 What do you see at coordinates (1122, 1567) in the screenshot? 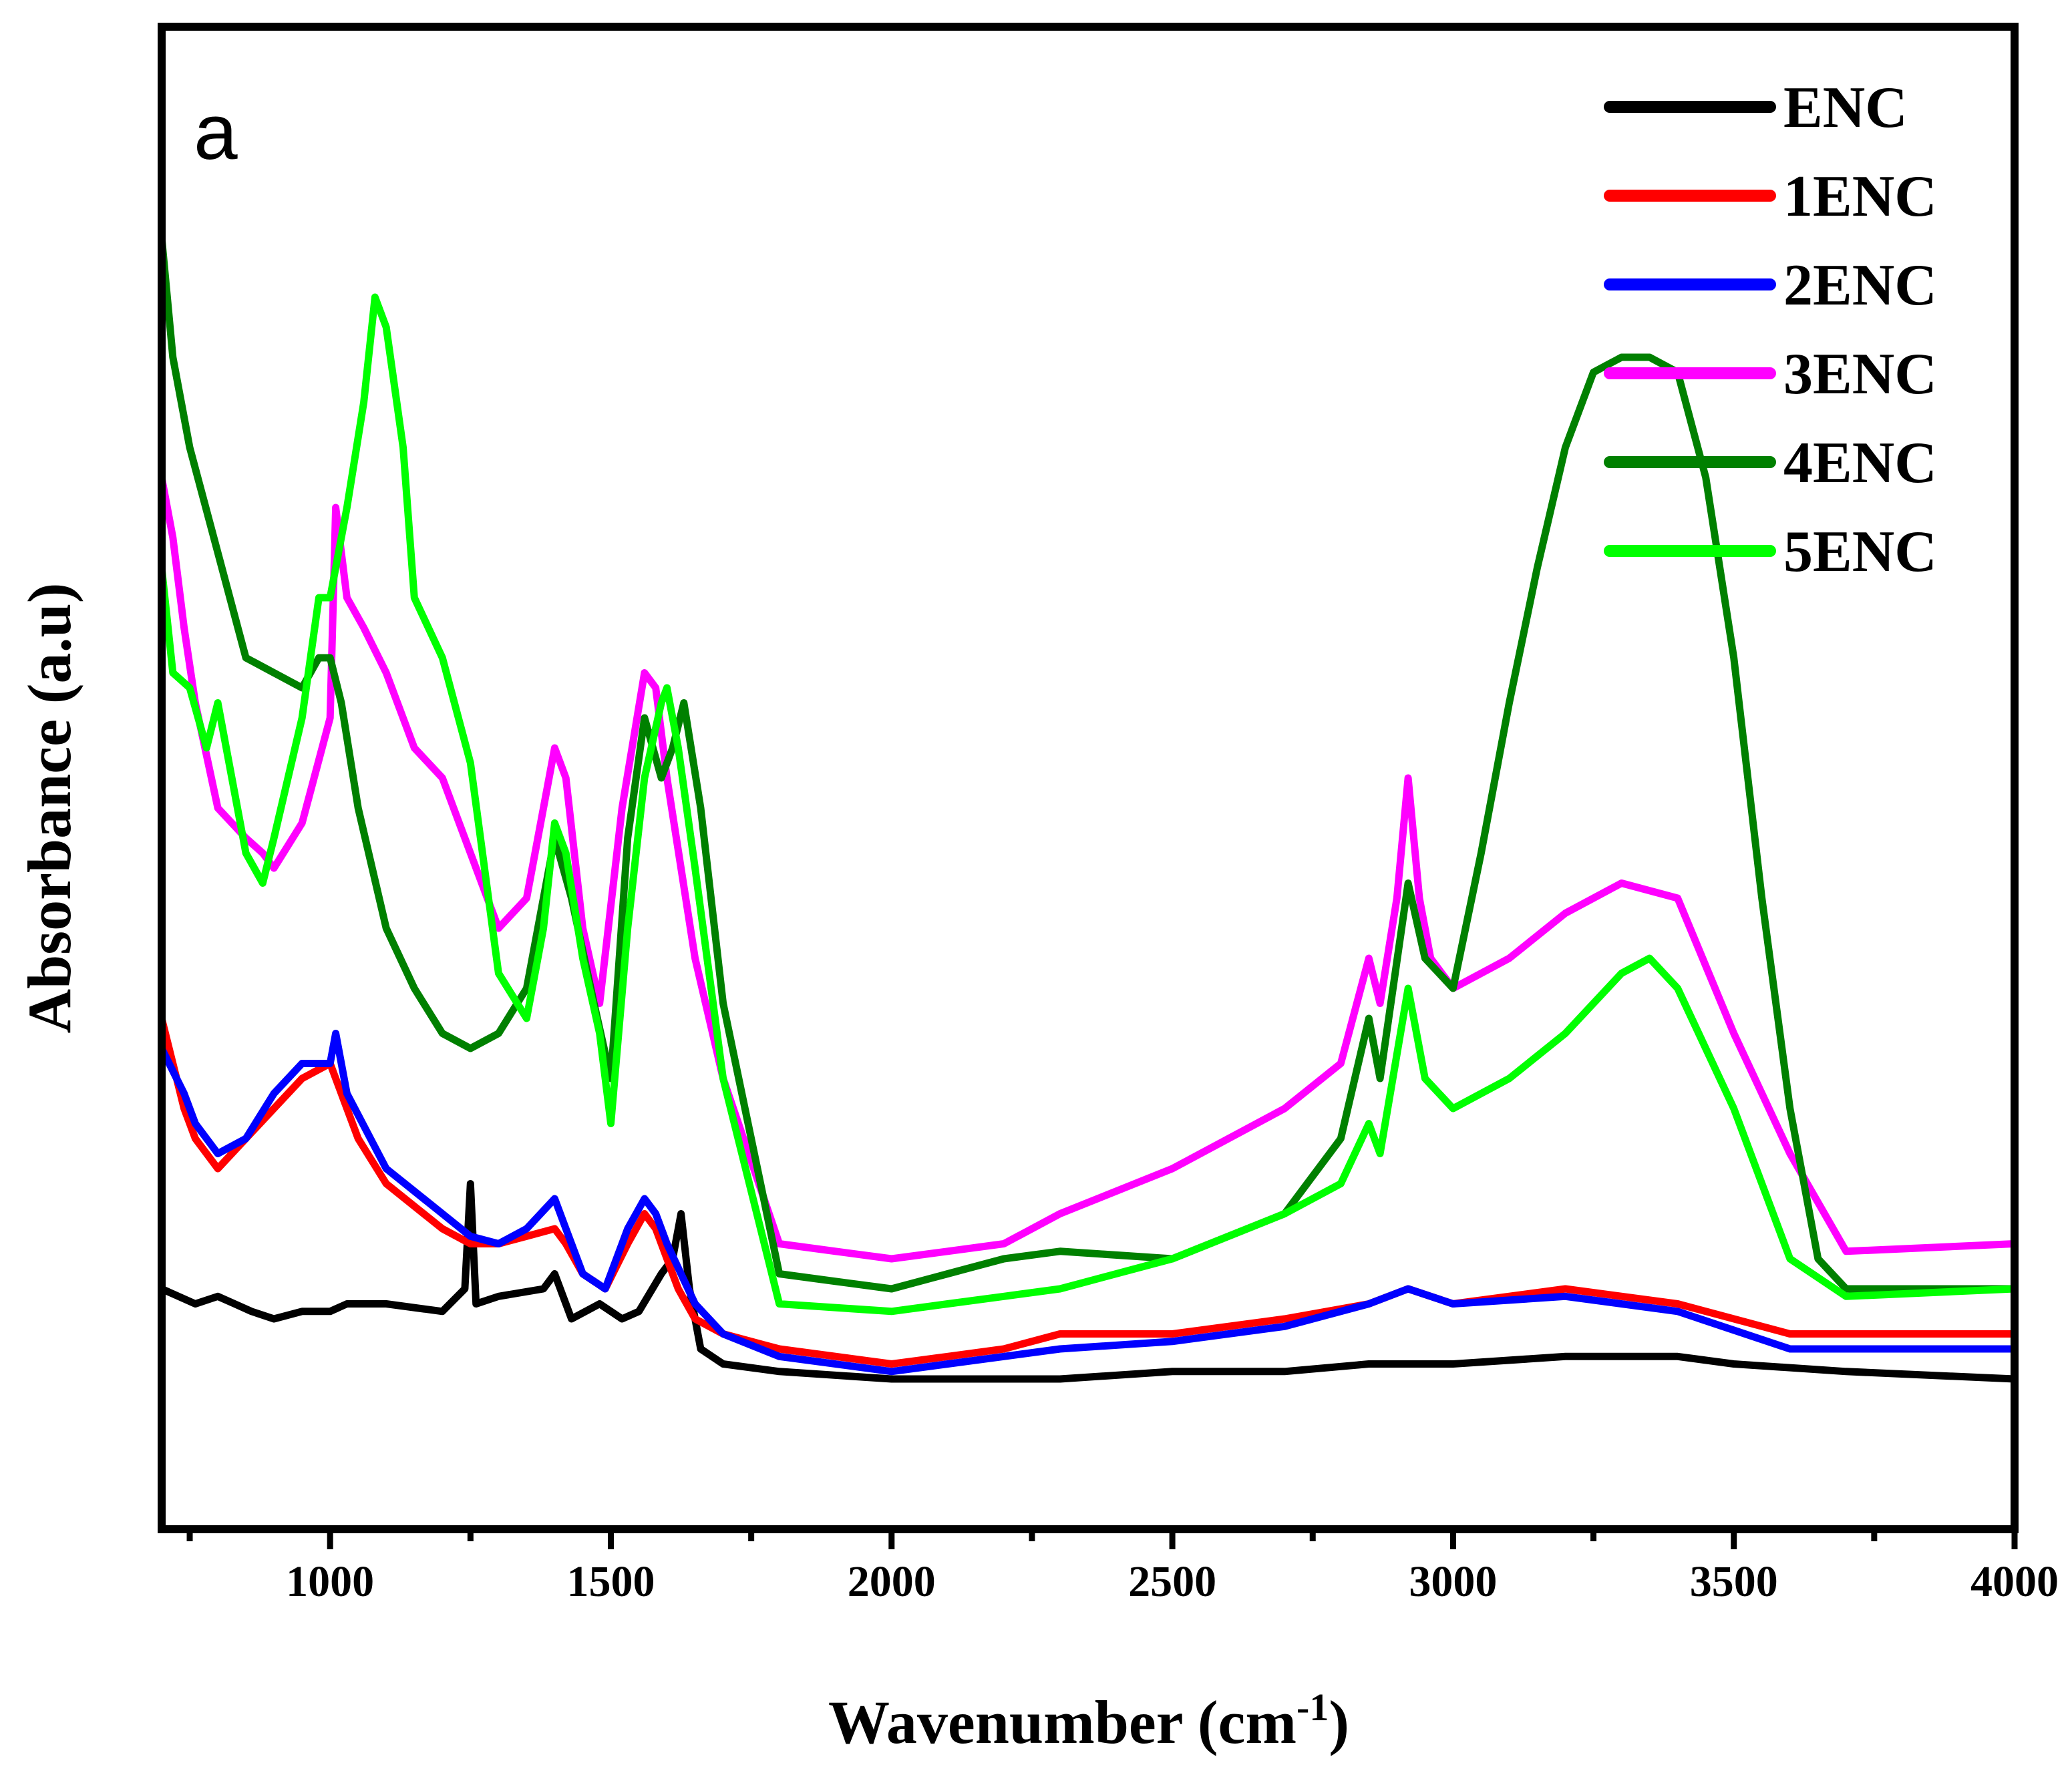
I see `tick-layer: 1000 1500 2000 2500 3000 3500 4000` at bounding box center [1122, 1567].